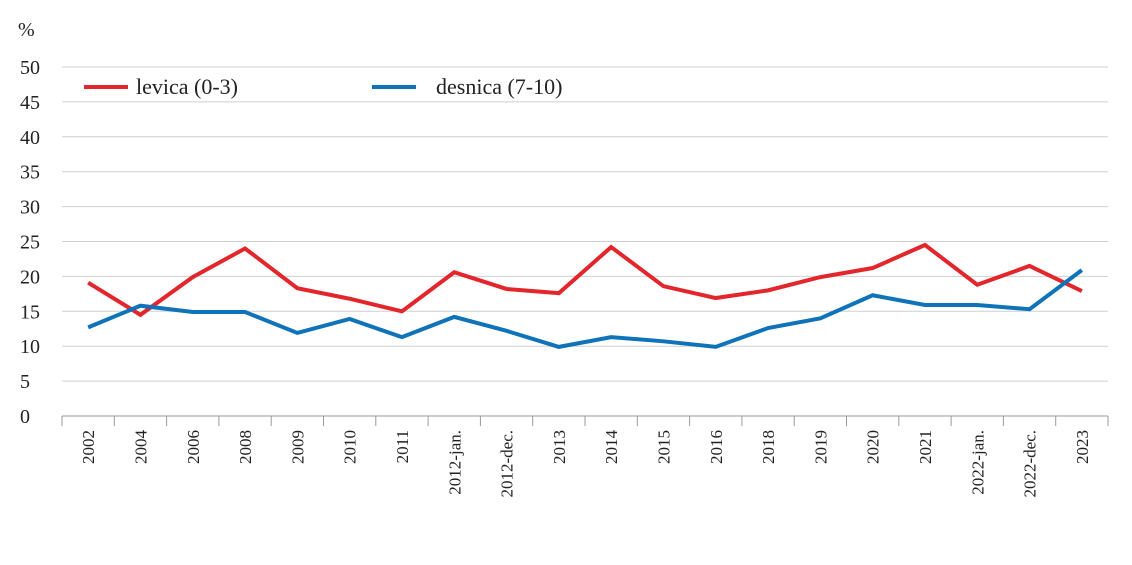 The width and height of the screenshot is (1132, 565). What do you see at coordinates (25, 382) in the screenshot?
I see `y-tick-label: 5` at bounding box center [25, 382].